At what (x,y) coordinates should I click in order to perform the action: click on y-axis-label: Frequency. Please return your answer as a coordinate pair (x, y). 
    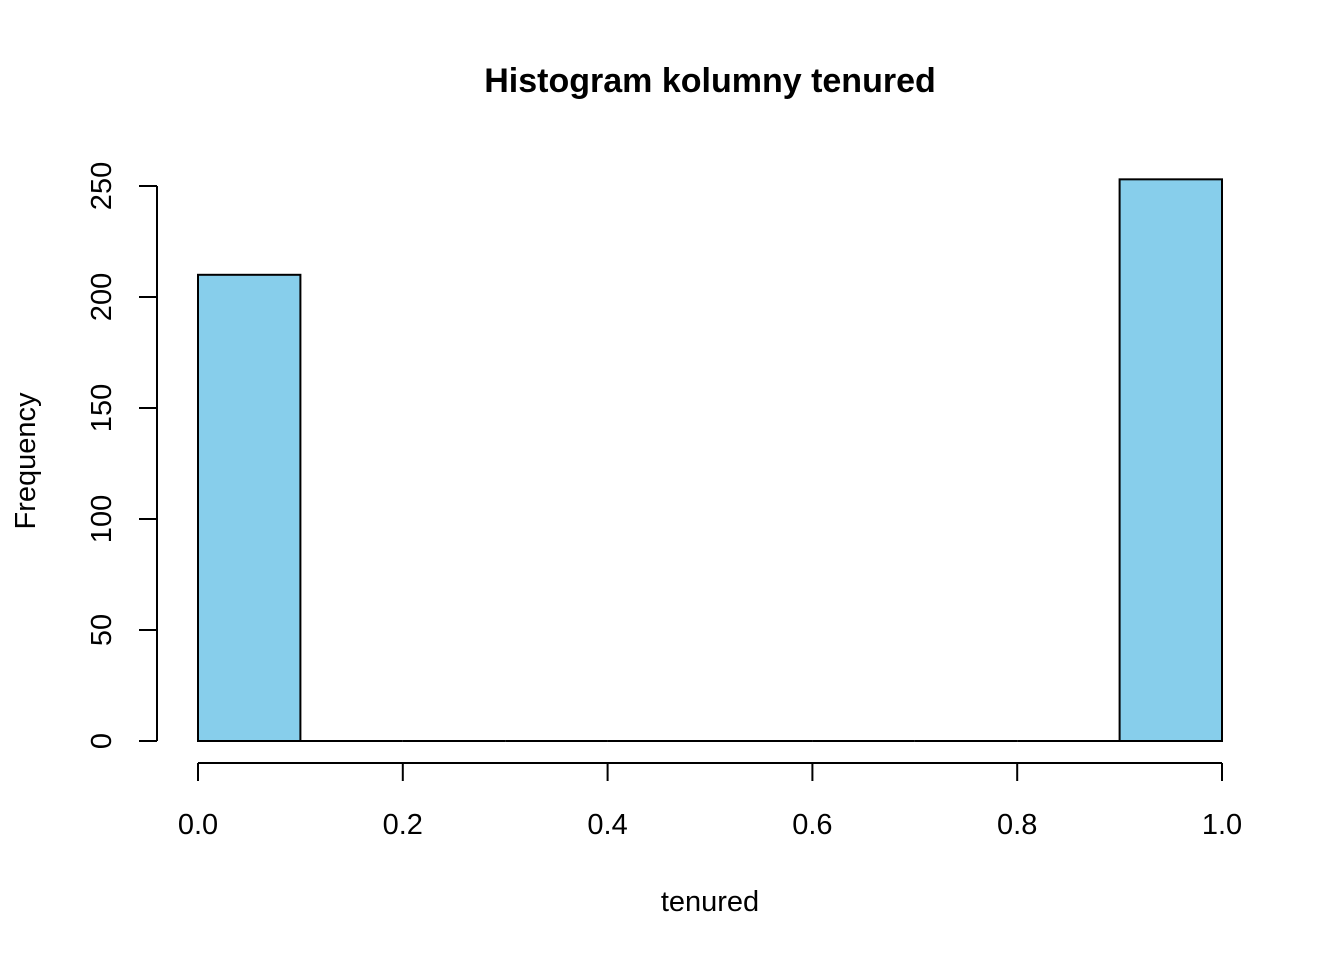
    Looking at the image, I should click on (26, 461).